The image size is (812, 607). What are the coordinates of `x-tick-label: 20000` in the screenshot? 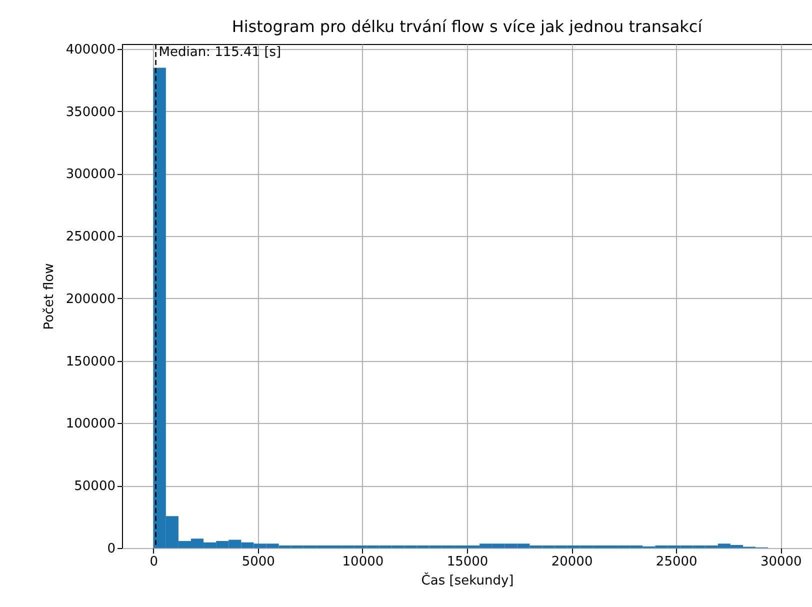 It's located at (572, 562).